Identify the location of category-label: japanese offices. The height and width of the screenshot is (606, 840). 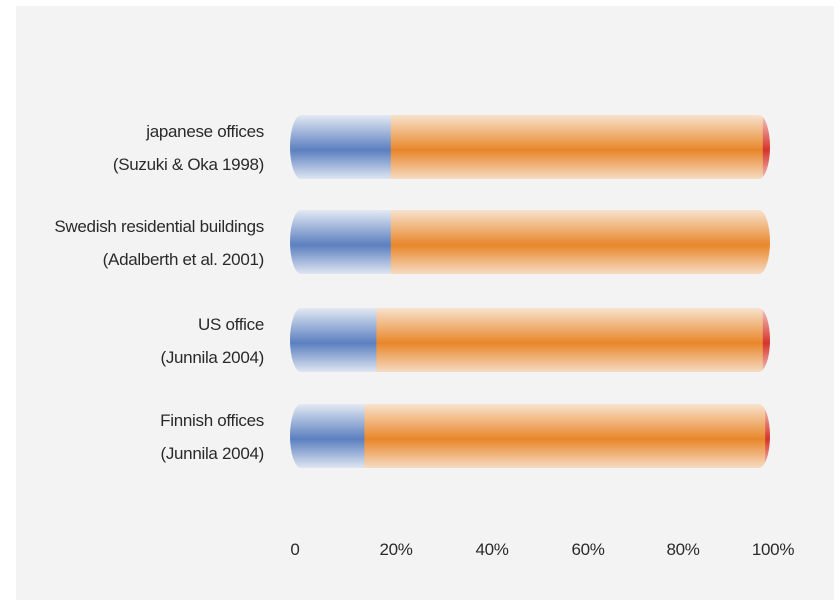
(204, 131).